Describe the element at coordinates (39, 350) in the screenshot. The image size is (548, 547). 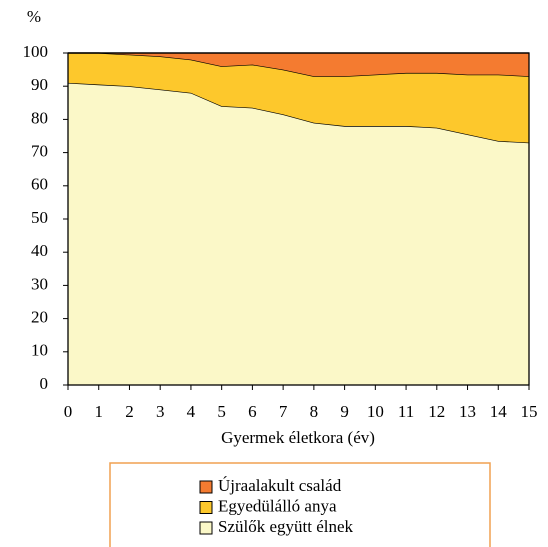
I see `y-tick-label: 10` at that location.